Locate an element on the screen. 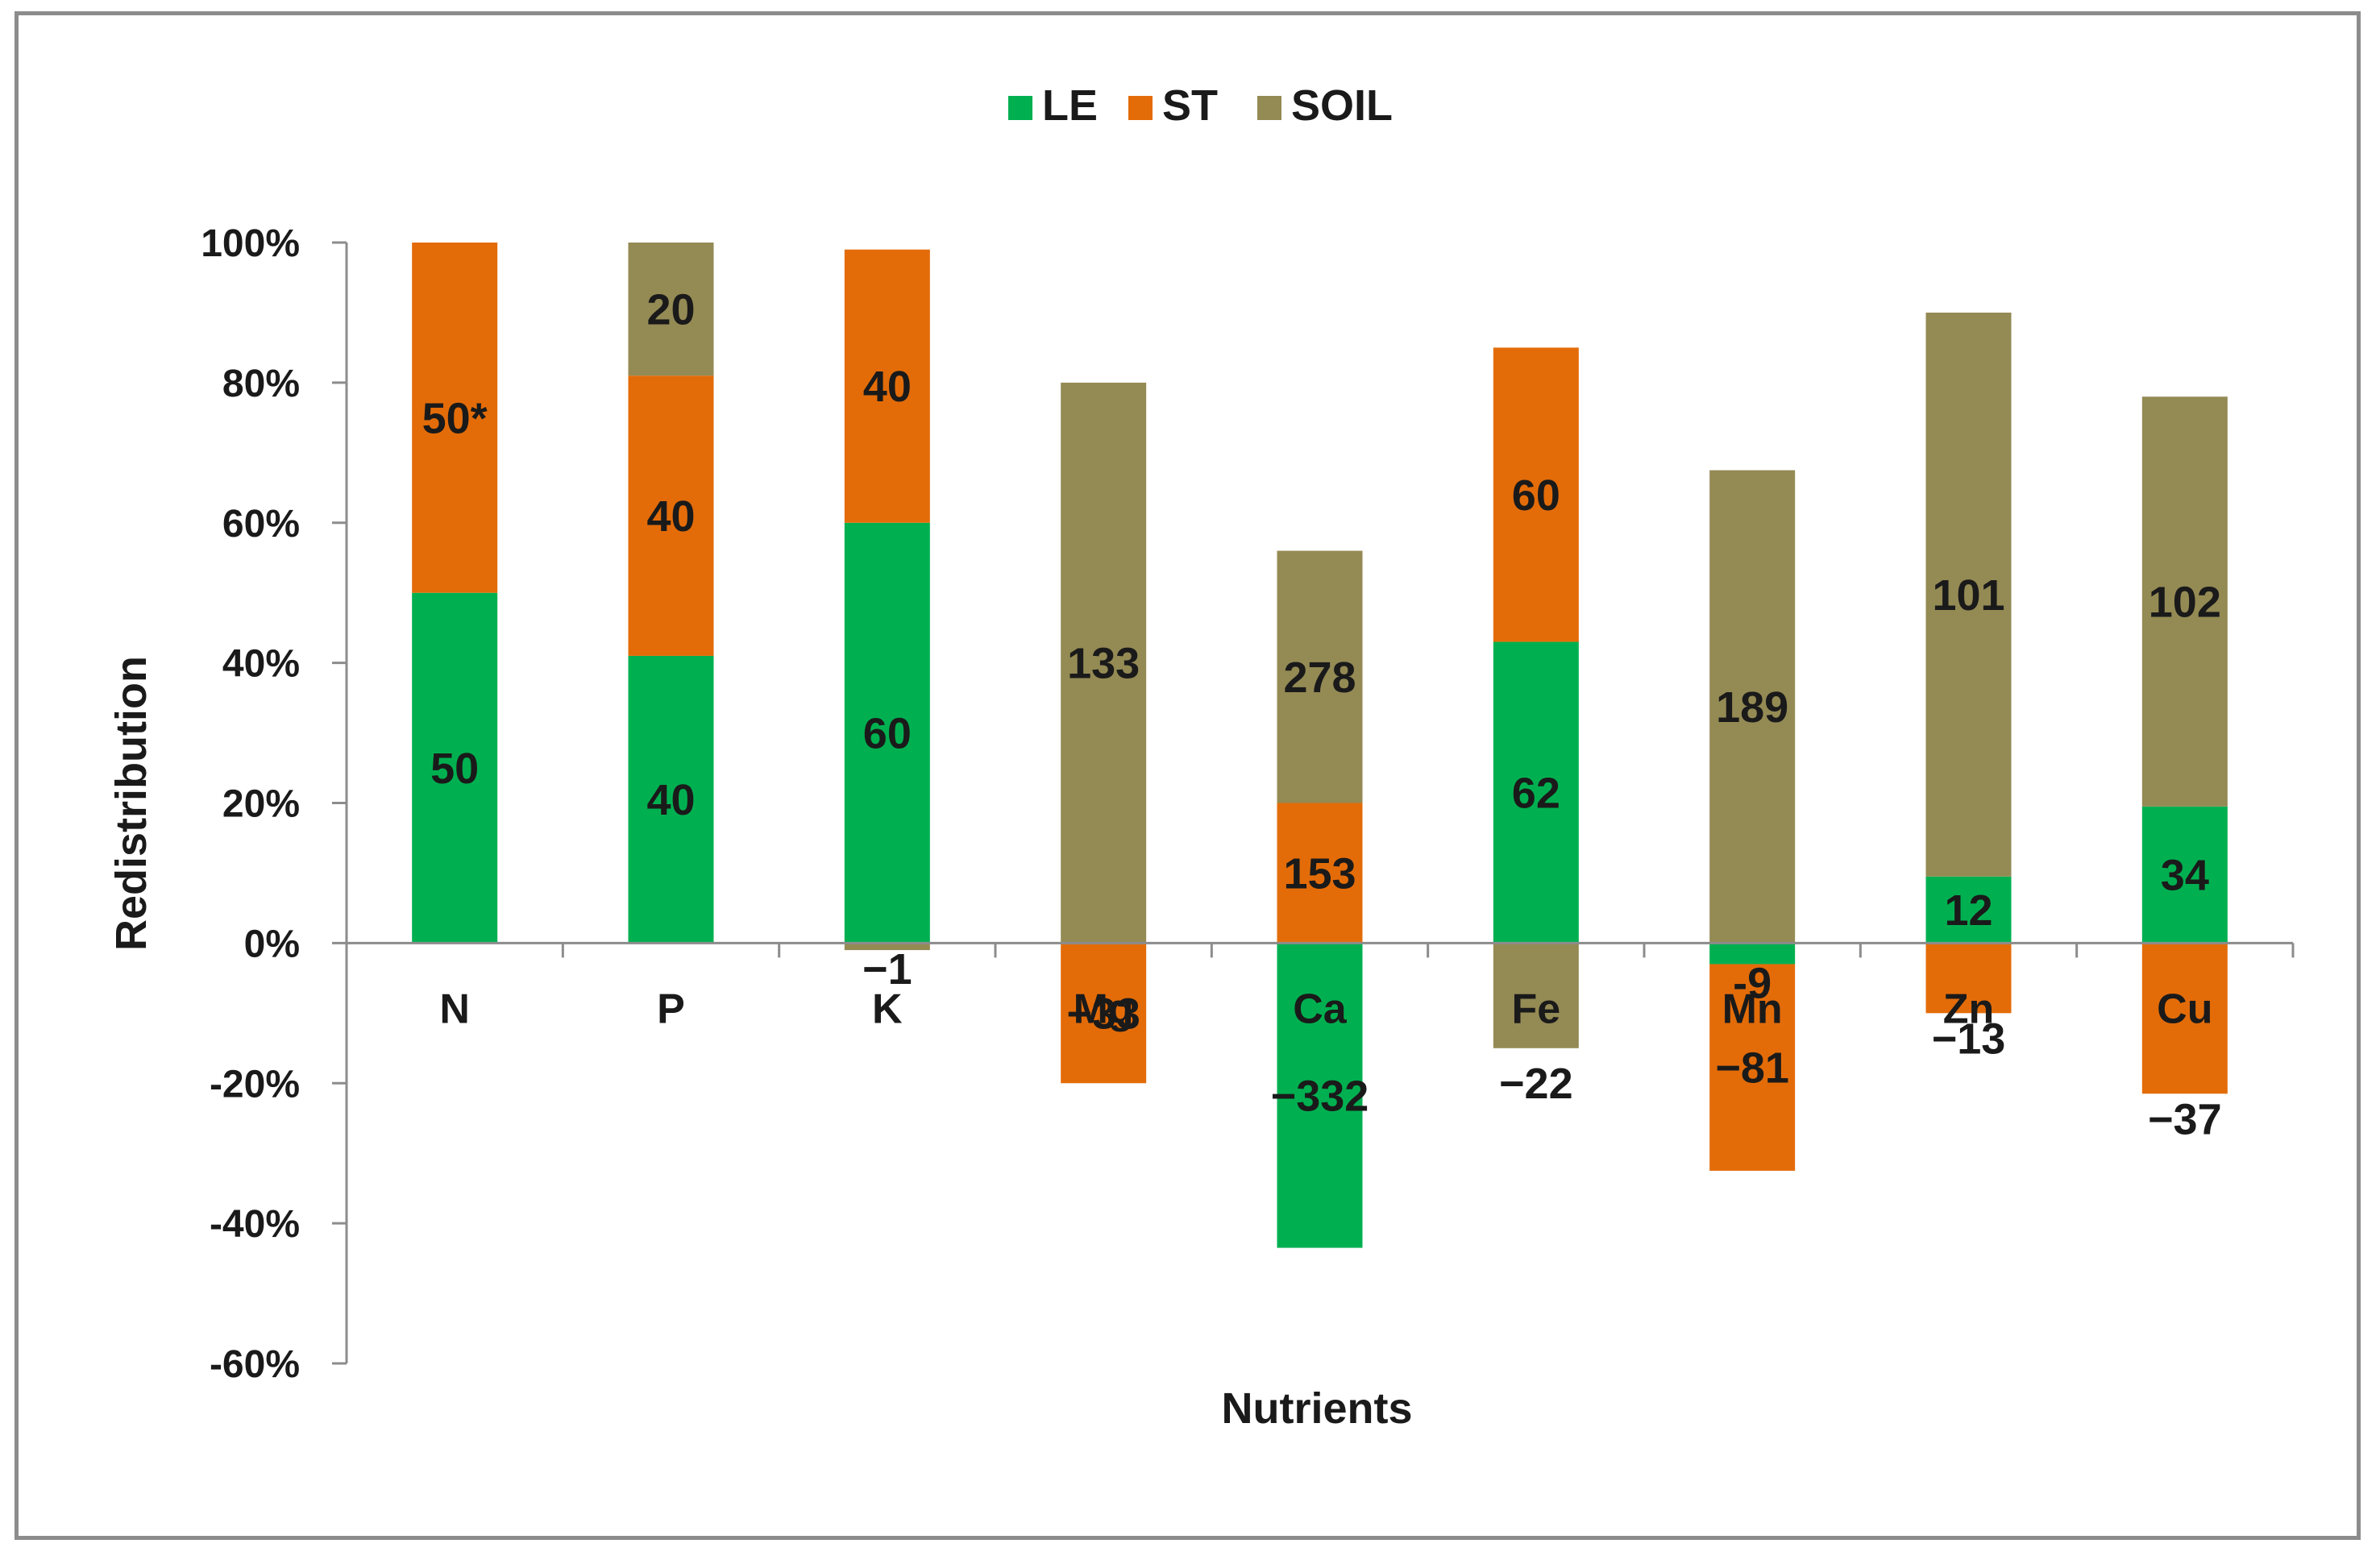  y-axis-title: Redistribution is located at coordinates (131, 804).